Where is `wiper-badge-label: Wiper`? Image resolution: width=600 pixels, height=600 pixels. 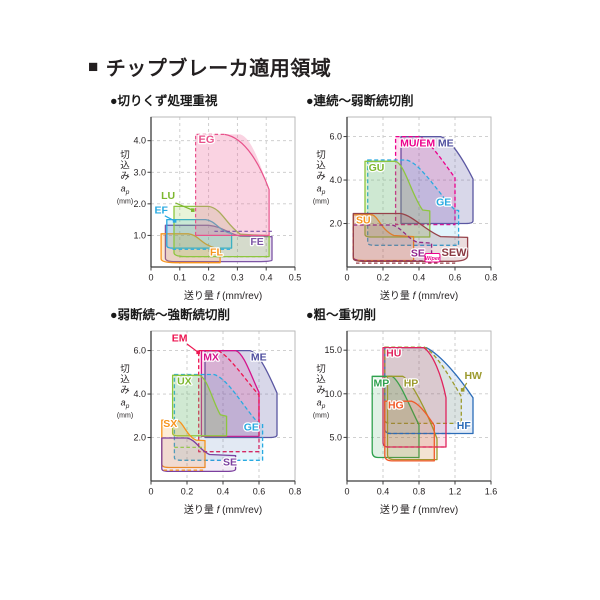 wiper-badge-label: Wiper is located at coordinates (433, 259).